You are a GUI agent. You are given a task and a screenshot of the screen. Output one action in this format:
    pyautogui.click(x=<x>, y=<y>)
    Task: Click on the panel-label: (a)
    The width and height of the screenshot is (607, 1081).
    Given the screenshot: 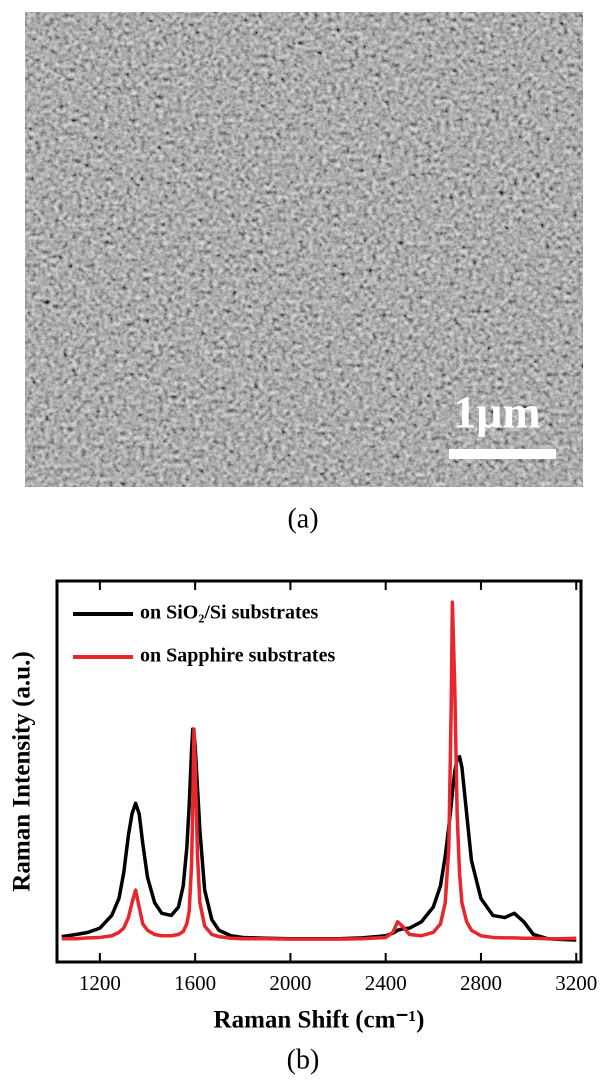 What is the action you would take?
    pyautogui.click(x=302, y=518)
    